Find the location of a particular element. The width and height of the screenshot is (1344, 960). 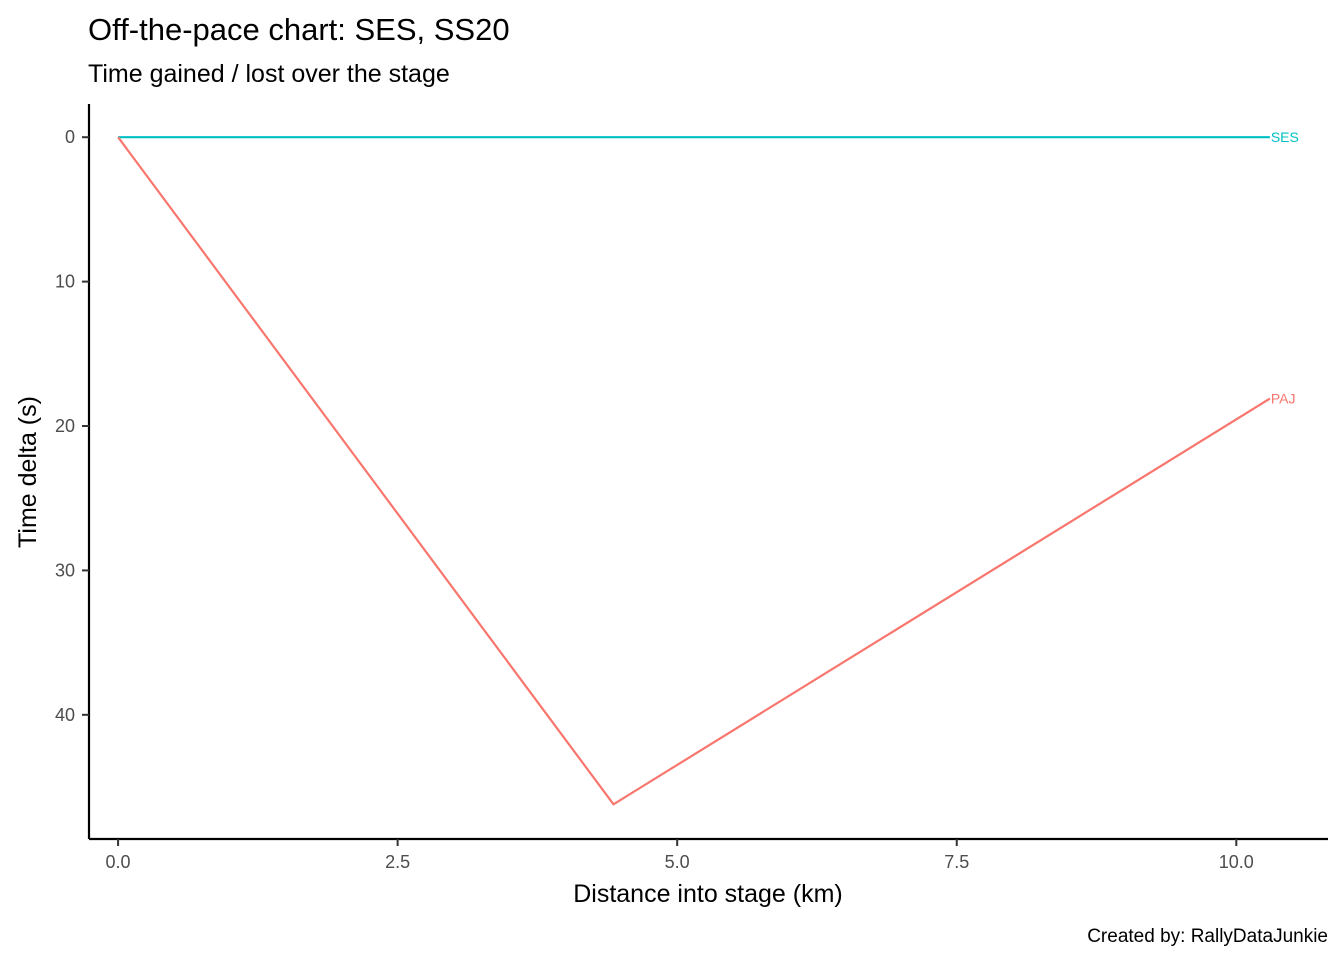

x-tick-label: 2.5 is located at coordinates (397, 862).